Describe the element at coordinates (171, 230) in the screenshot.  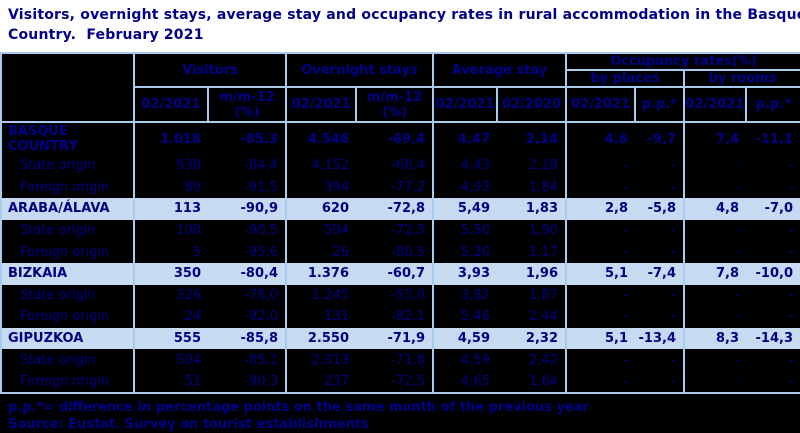
I see `cell: 108` at that location.